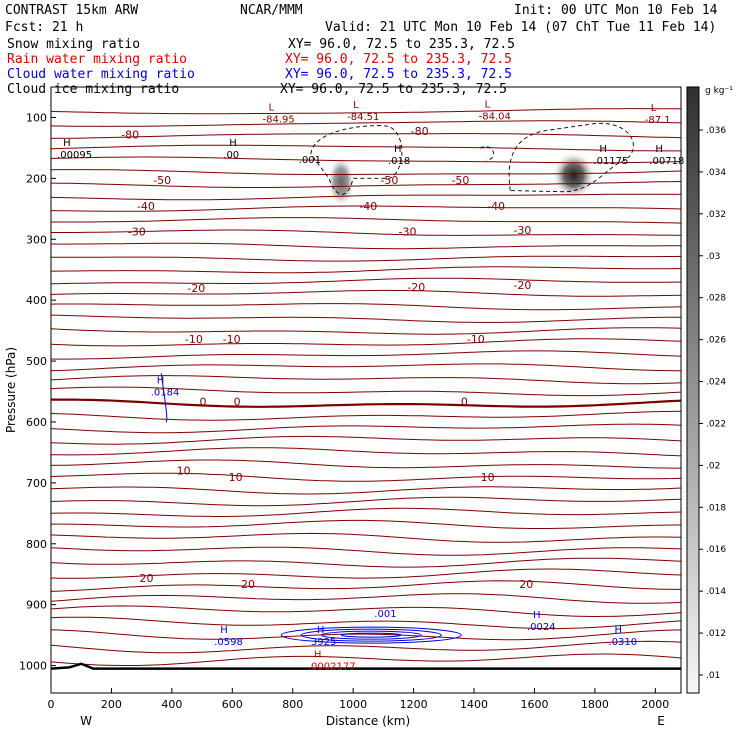 The height and width of the screenshot is (740, 740). I want to click on extremum-H: H.0024, so click(541, 621).